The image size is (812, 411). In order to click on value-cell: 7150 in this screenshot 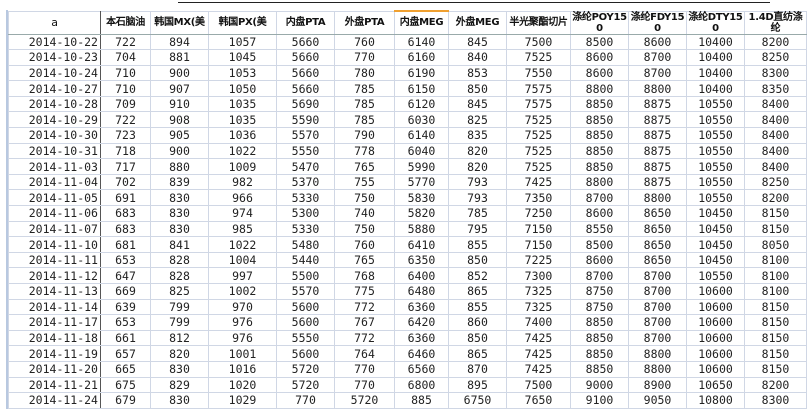, I will do `click(538, 229)`.